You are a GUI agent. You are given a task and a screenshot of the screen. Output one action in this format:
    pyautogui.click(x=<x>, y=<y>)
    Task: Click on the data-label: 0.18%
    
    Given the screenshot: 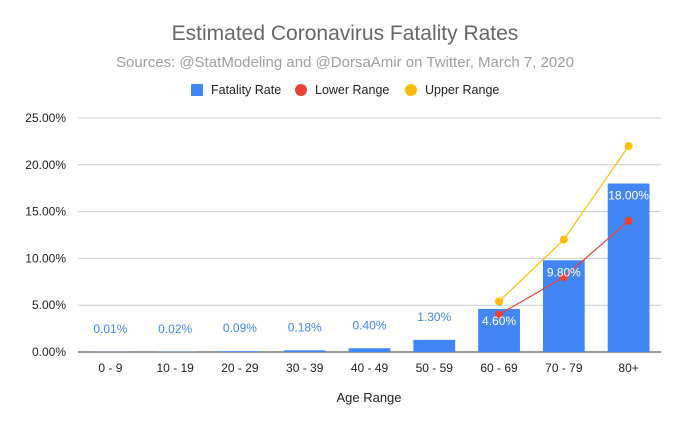 What is the action you would take?
    pyautogui.click(x=305, y=327)
    